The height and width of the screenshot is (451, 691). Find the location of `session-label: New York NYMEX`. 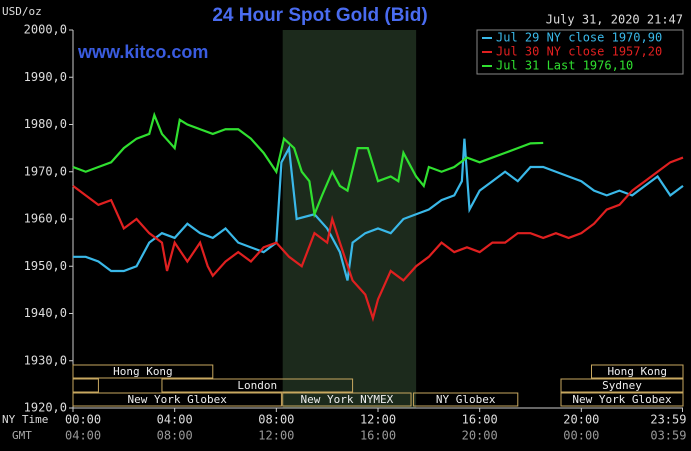

session-label: New York NYMEX is located at coordinates (347, 399).